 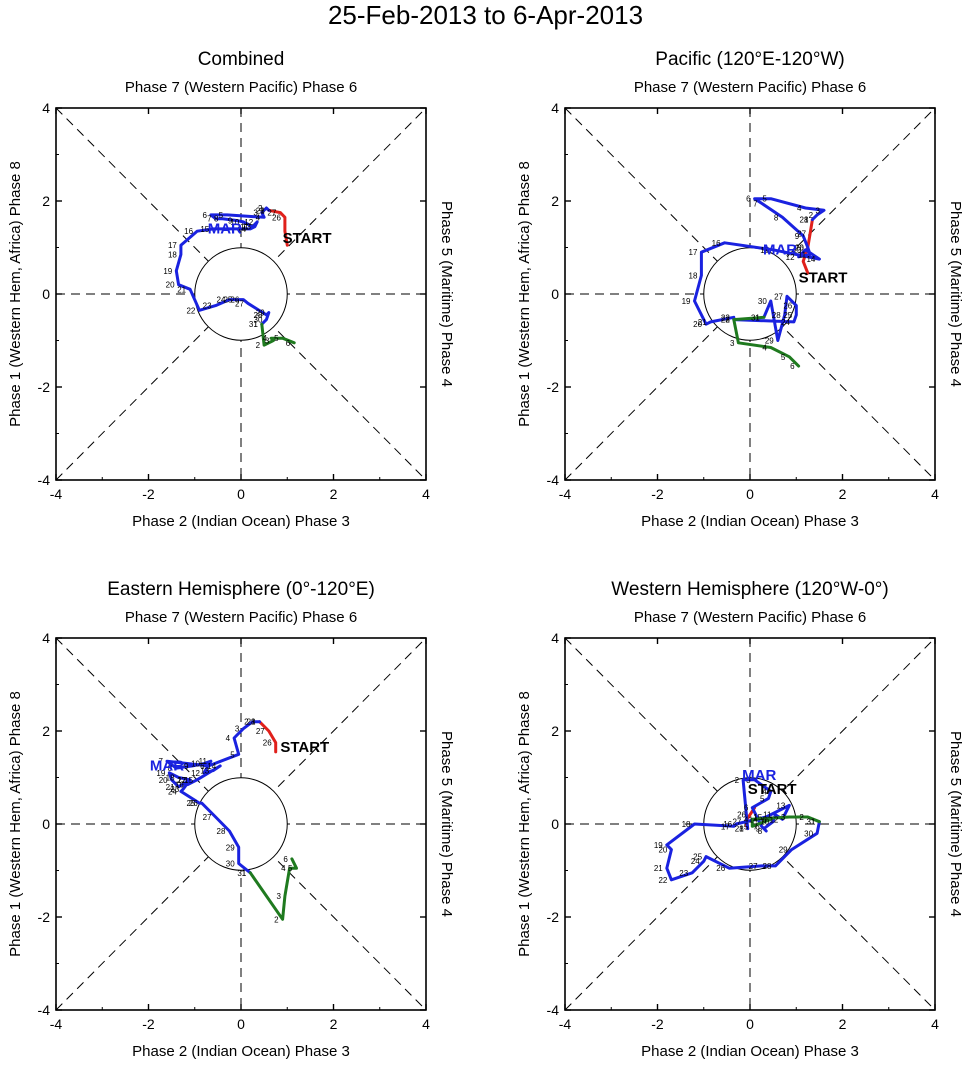 What do you see at coordinates (221, 300) in the screenshot?
I see `day-label: 24` at bounding box center [221, 300].